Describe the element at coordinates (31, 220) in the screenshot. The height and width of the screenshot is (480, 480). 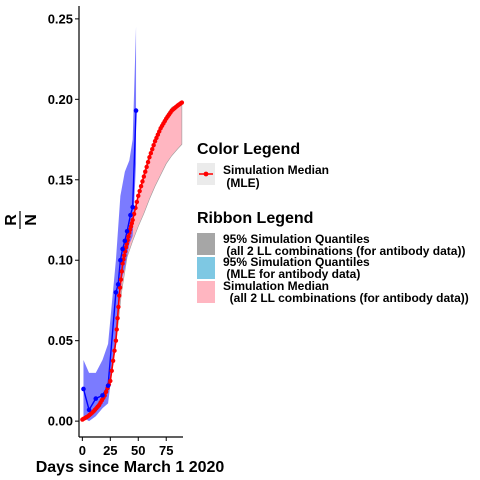
I see `y-axis-title-denominator: N` at that location.